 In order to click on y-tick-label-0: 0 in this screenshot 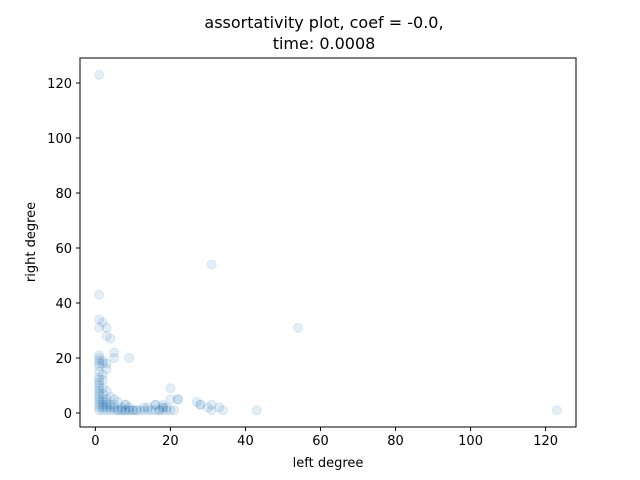, I will do `click(68, 414)`.